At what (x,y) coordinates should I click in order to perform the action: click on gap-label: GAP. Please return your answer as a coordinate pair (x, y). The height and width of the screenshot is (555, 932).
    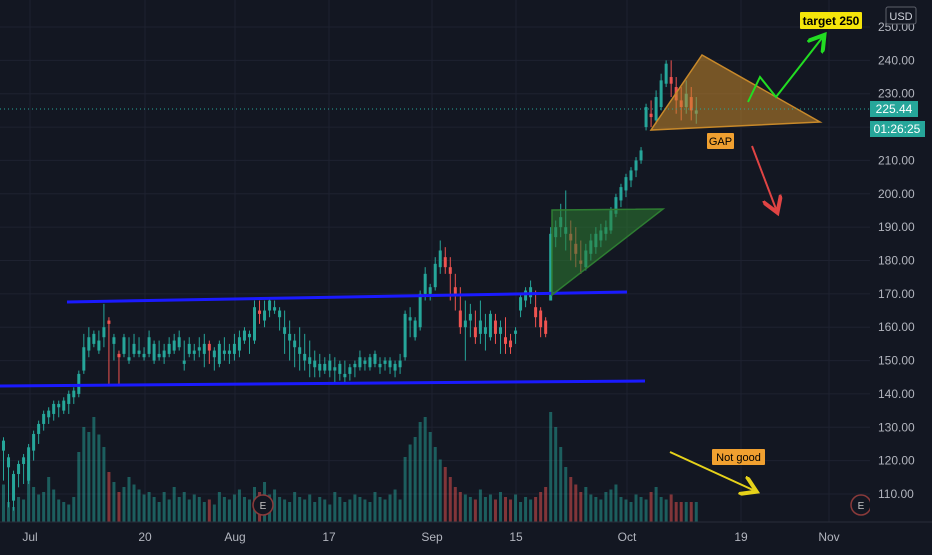
    Looking at the image, I should click on (720, 141).